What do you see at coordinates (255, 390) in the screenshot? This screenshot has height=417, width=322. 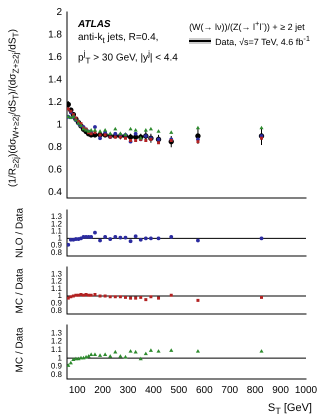 I see `x-tick-label: 800` at bounding box center [255, 390].